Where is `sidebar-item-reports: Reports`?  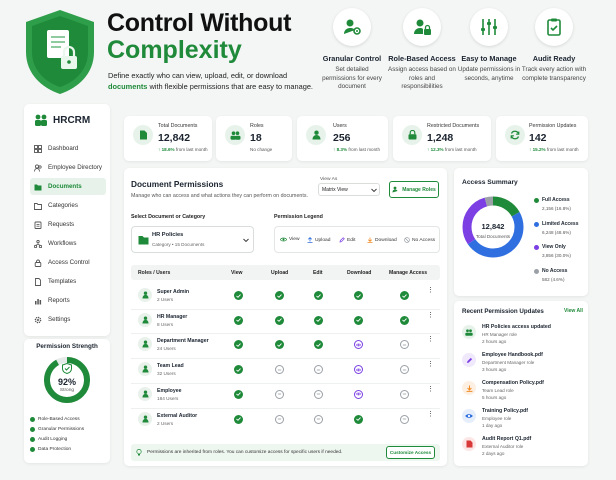 sidebar-item-reports: Reports is located at coordinates (68, 300).